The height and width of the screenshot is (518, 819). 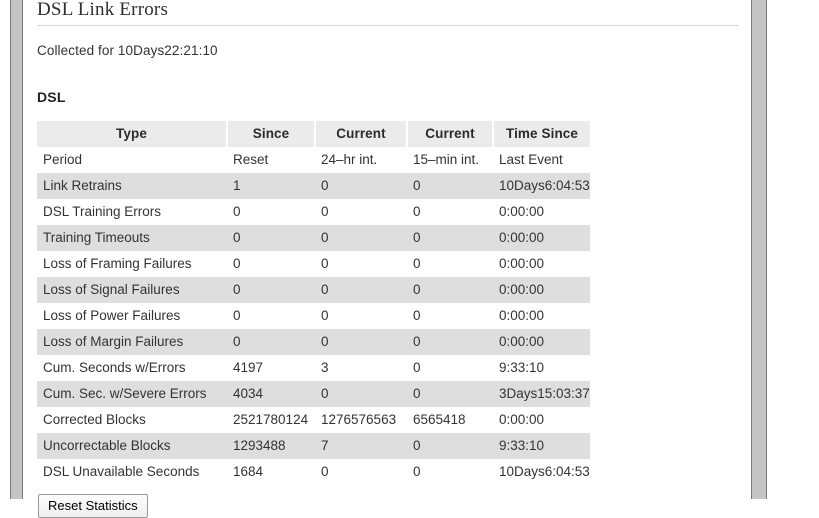 I want to click on row-value: 1684, so click(x=271, y=472).